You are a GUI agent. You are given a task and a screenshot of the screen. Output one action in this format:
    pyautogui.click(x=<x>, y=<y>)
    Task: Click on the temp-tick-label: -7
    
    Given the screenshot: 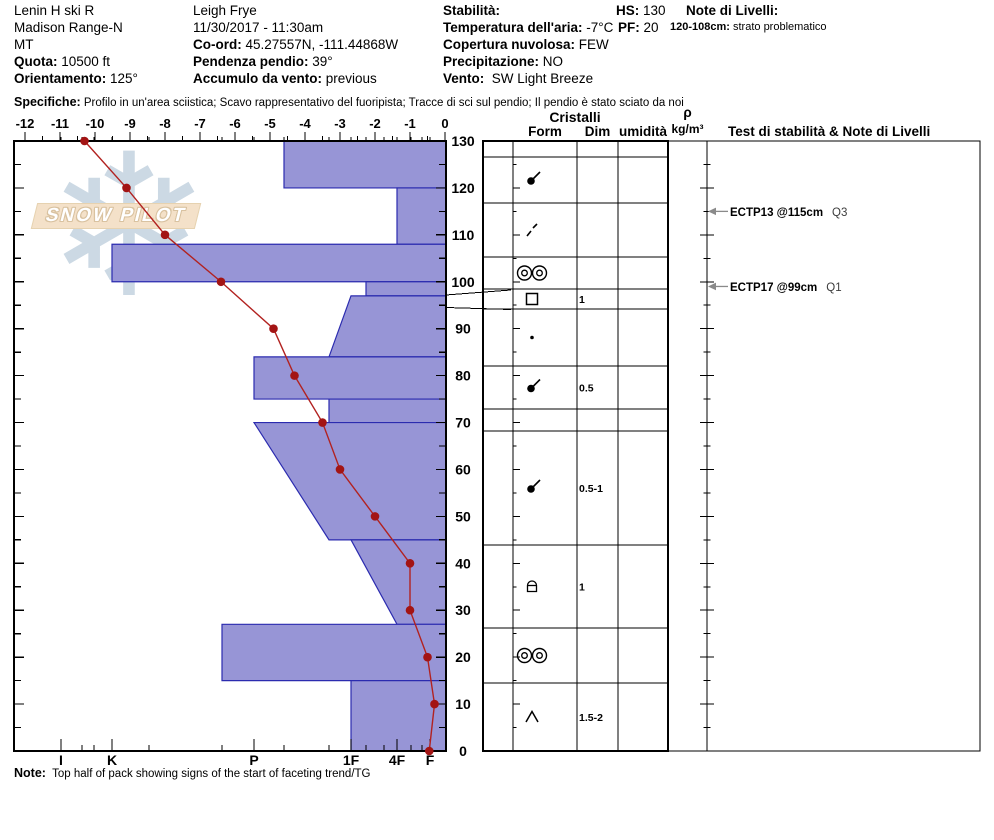 What is the action you would take?
    pyautogui.click(x=200, y=123)
    